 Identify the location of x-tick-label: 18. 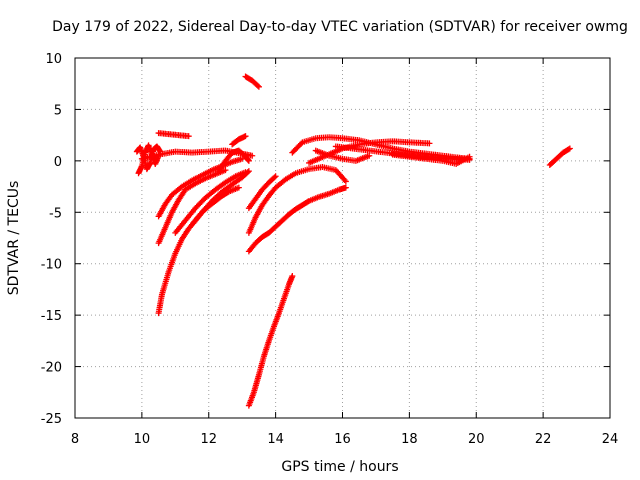
(409, 439).